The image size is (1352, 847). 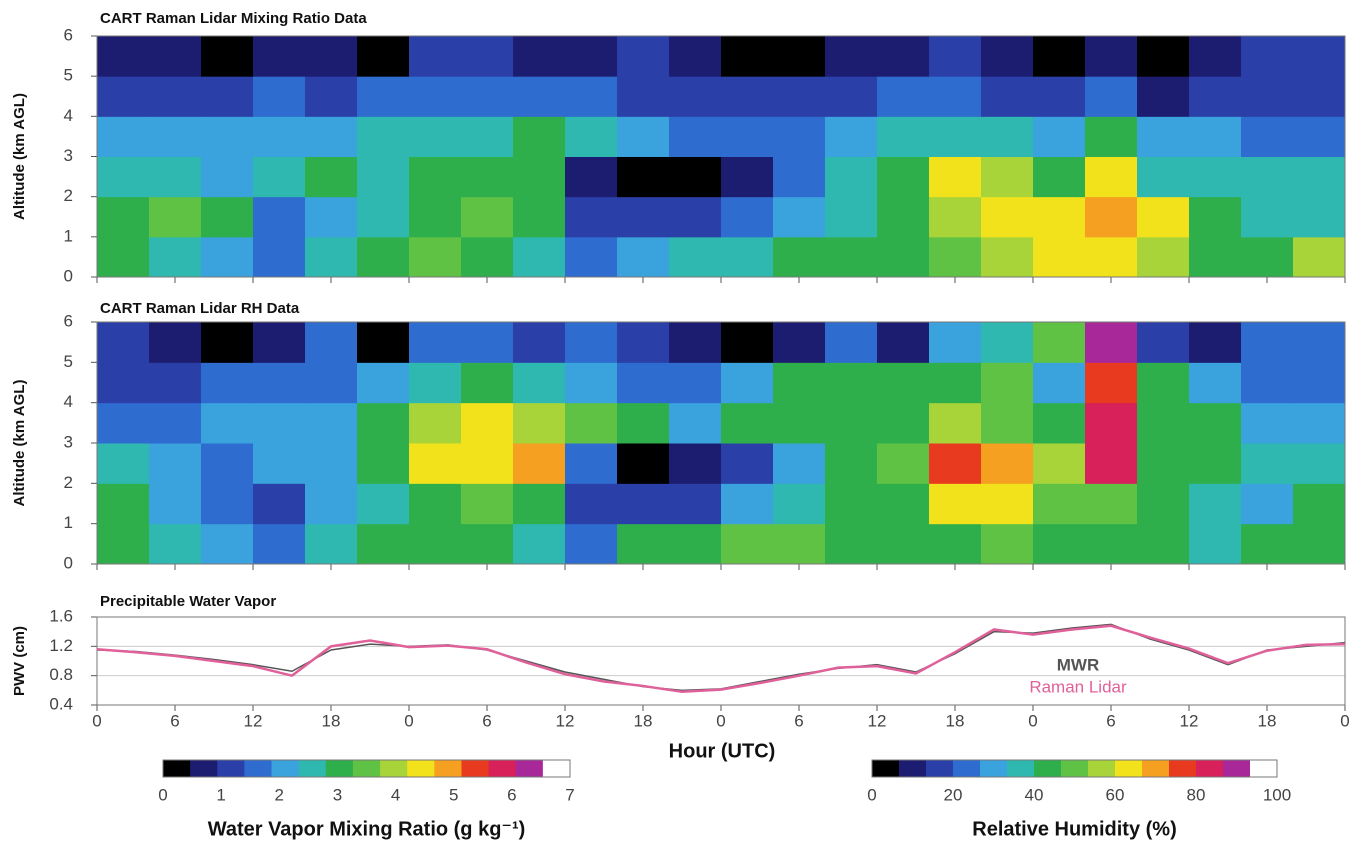 What do you see at coordinates (366, 768) in the screenshot?
I see `colorbar-frame` at bounding box center [366, 768].